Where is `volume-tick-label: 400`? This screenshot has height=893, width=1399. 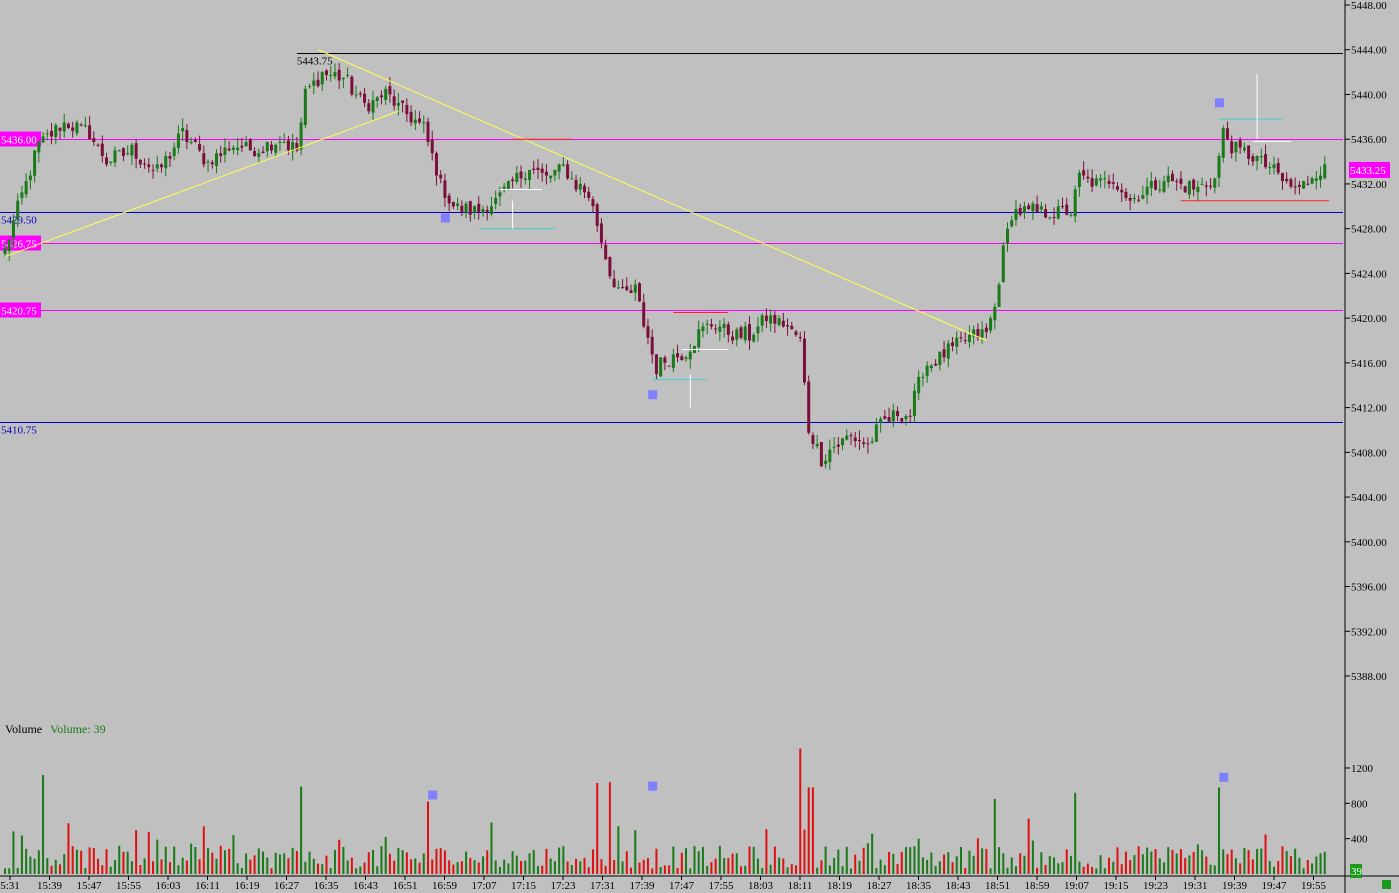 volume-tick-label: 400 is located at coordinates (1359, 840).